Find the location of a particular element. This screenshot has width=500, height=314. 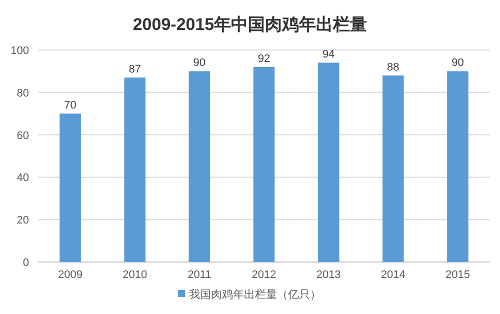

x-tick-label: 2011 is located at coordinates (200, 275).